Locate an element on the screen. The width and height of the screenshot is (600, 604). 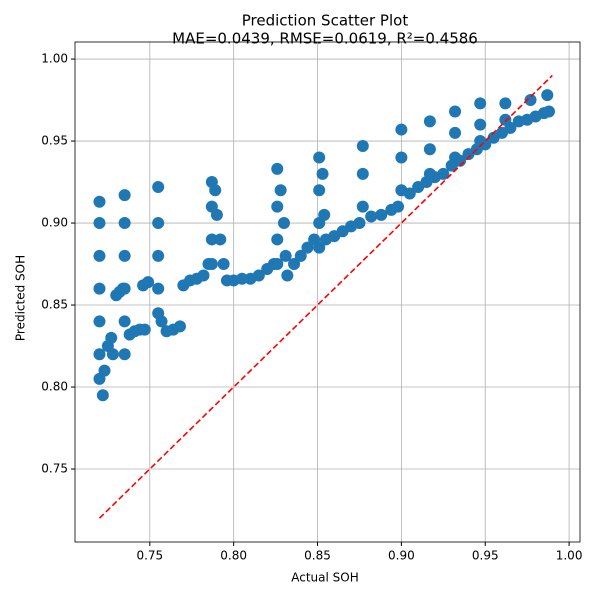
chart-subtitle: MAE=0.0439, RMSE=0.0619, R²=0.4586 is located at coordinates (325, 39).